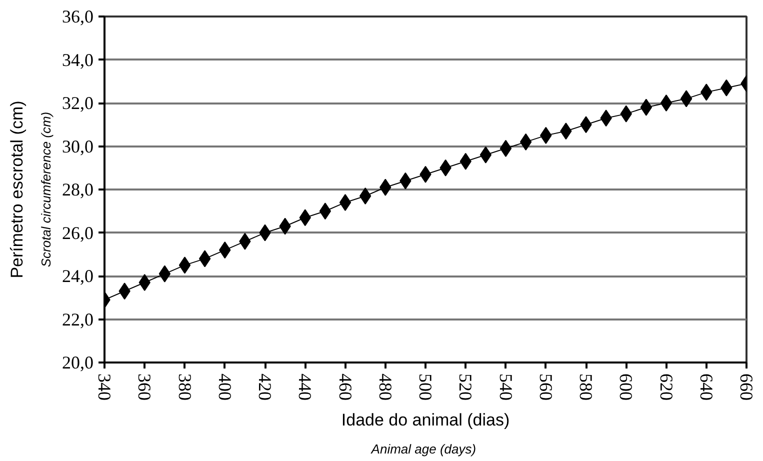 The image size is (763, 461). What do you see at coordinates (385, 387) in the screenshot?
I see `x-tick-label: 480` at bounding box center [385, 387].